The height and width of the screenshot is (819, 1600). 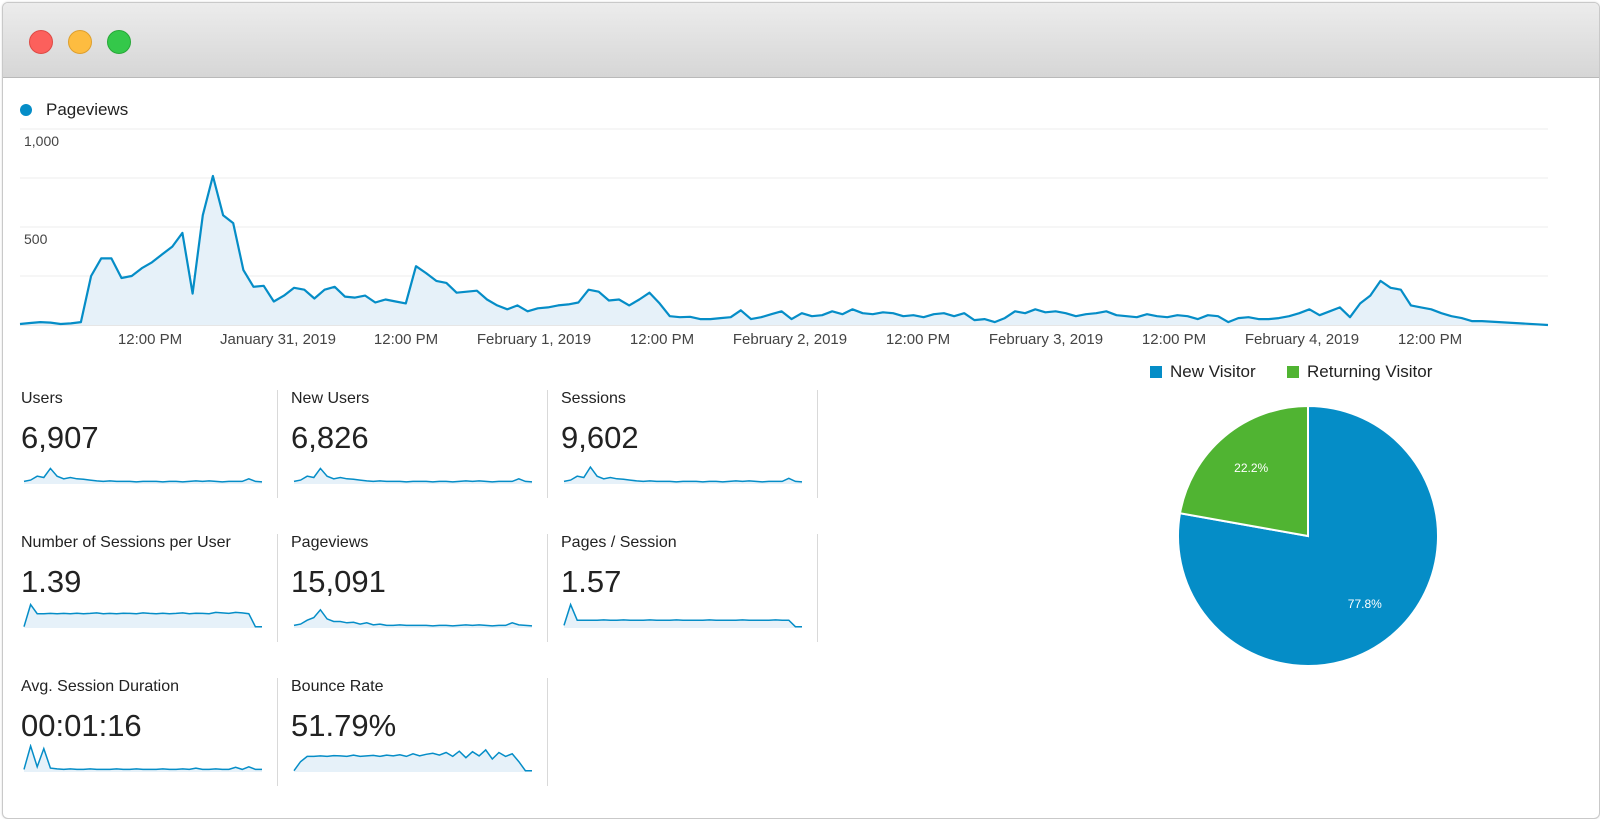 I want to click on x-tick-label: January 31, 2019, so click(x=278, y=339).